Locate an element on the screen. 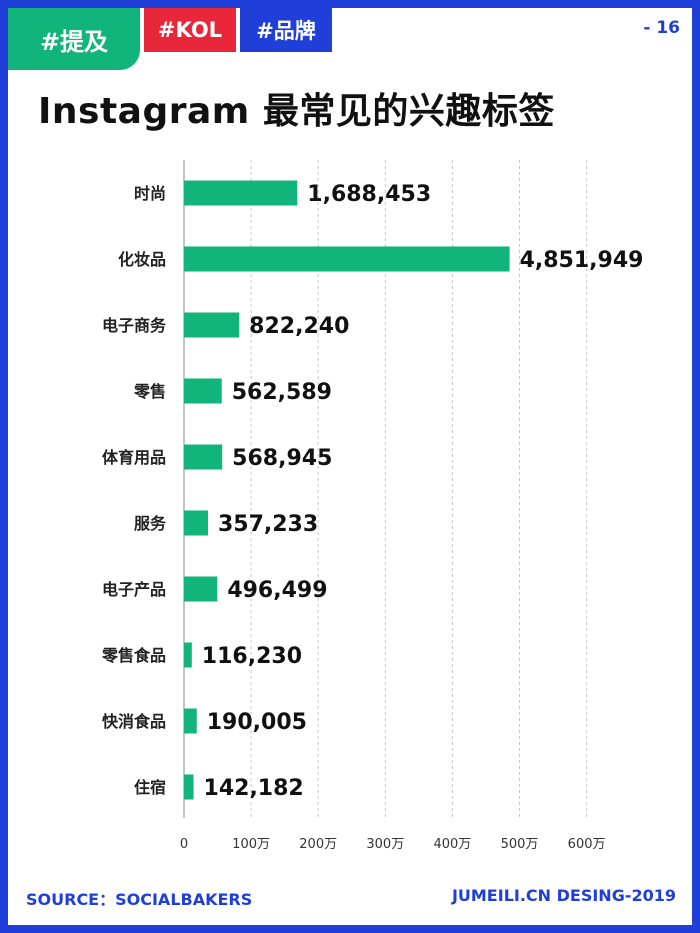 The height and width of the screenshot is (933, 700). value-label: 1,688,453 is located at coordinates (369, 194).